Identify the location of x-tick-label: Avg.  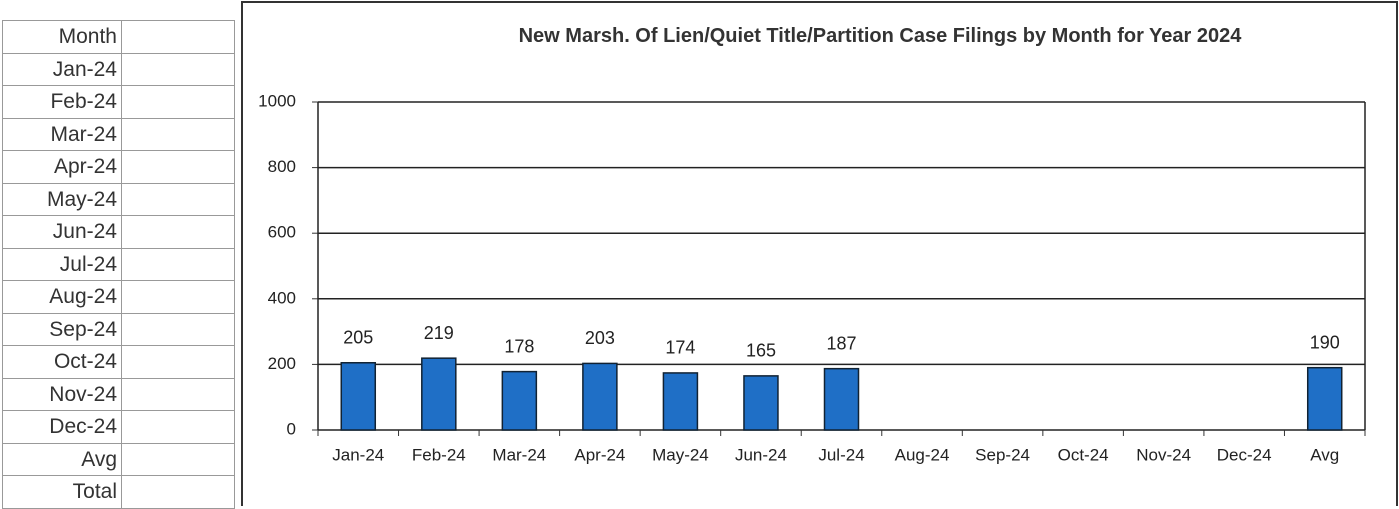
(1324, 454).